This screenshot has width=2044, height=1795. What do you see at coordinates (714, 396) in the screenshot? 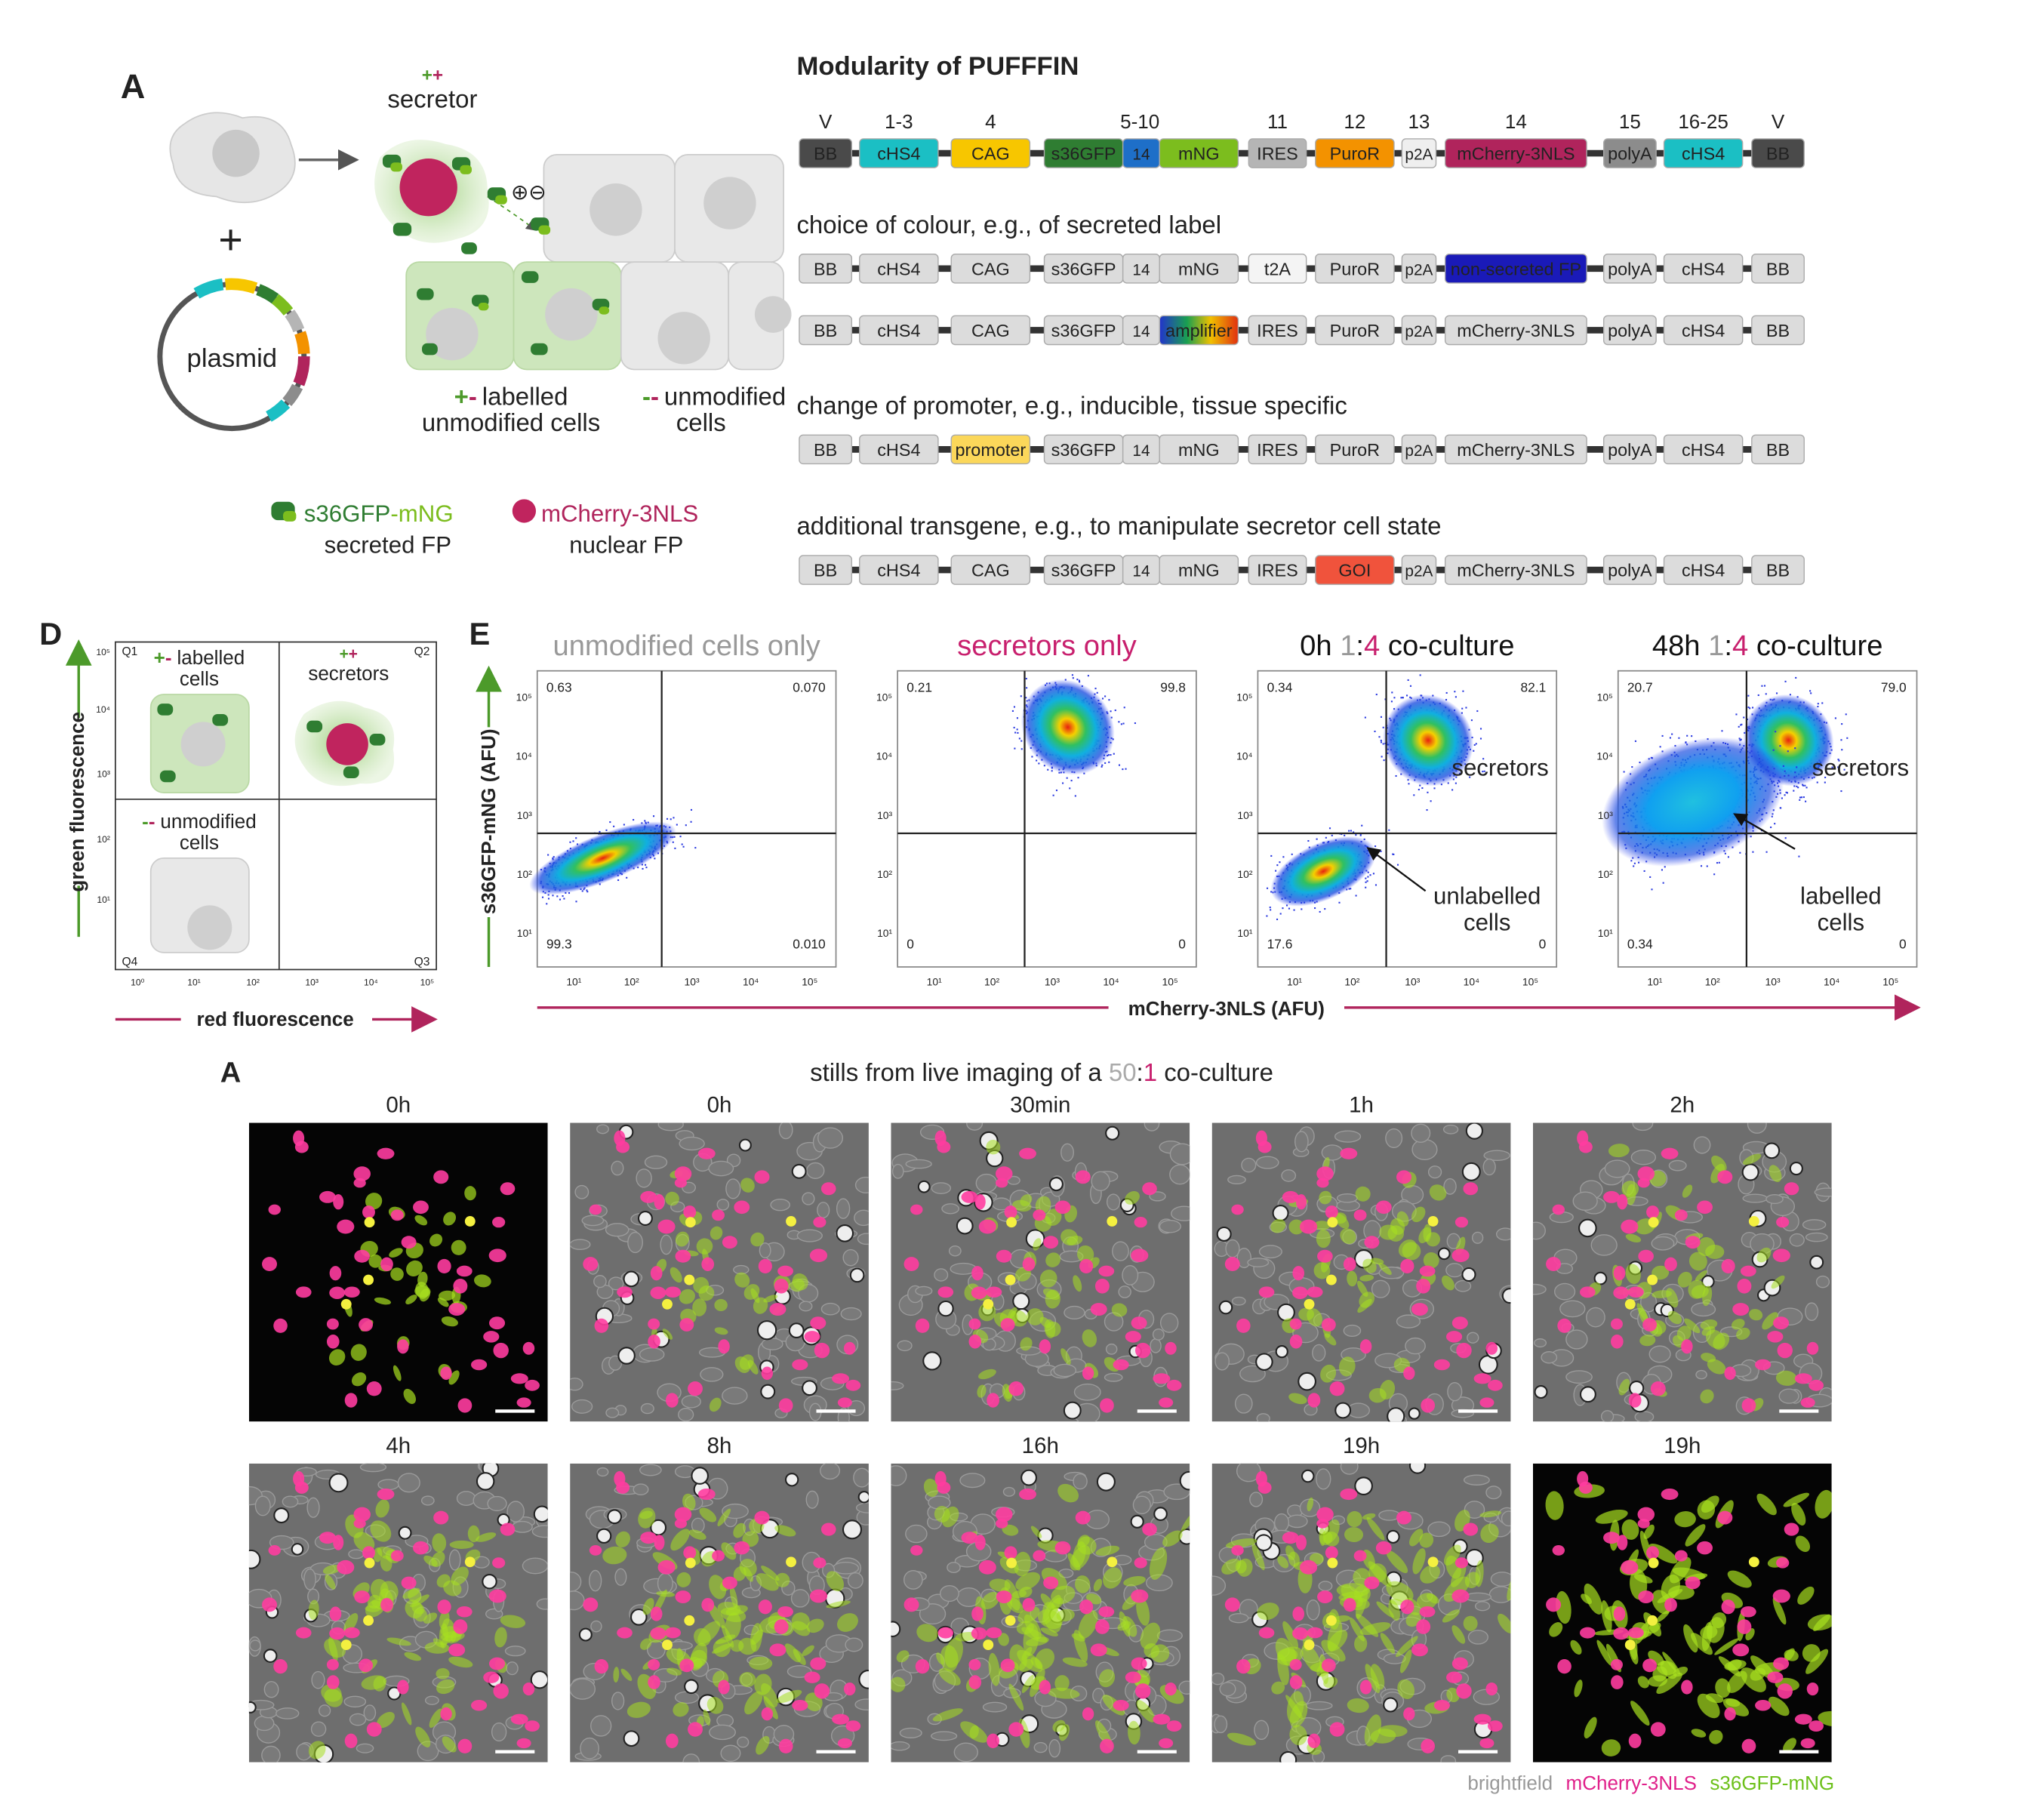
I see `label: -- unmodified` at bounding box center [714, 396].